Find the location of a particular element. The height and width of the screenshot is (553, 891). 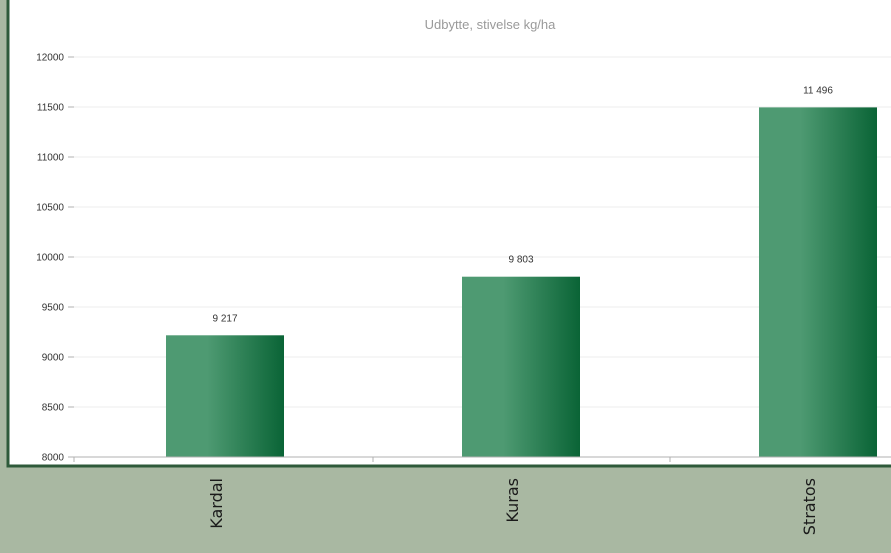

y-tick-label: 10500 is located at coordinates (50, 208).